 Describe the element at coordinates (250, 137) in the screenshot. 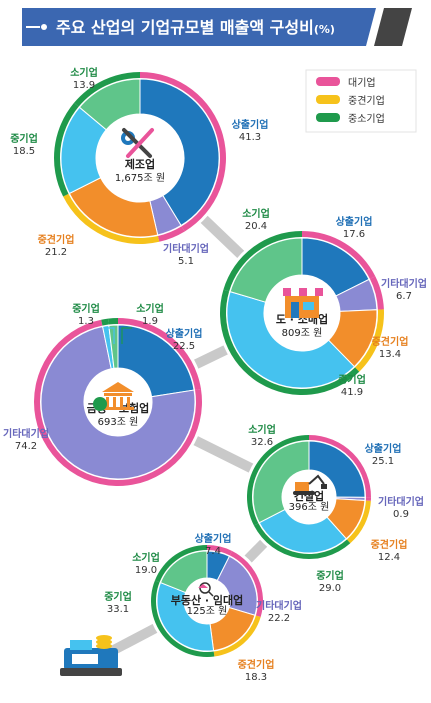

I see `slice-label-value: 41.3` at that location.